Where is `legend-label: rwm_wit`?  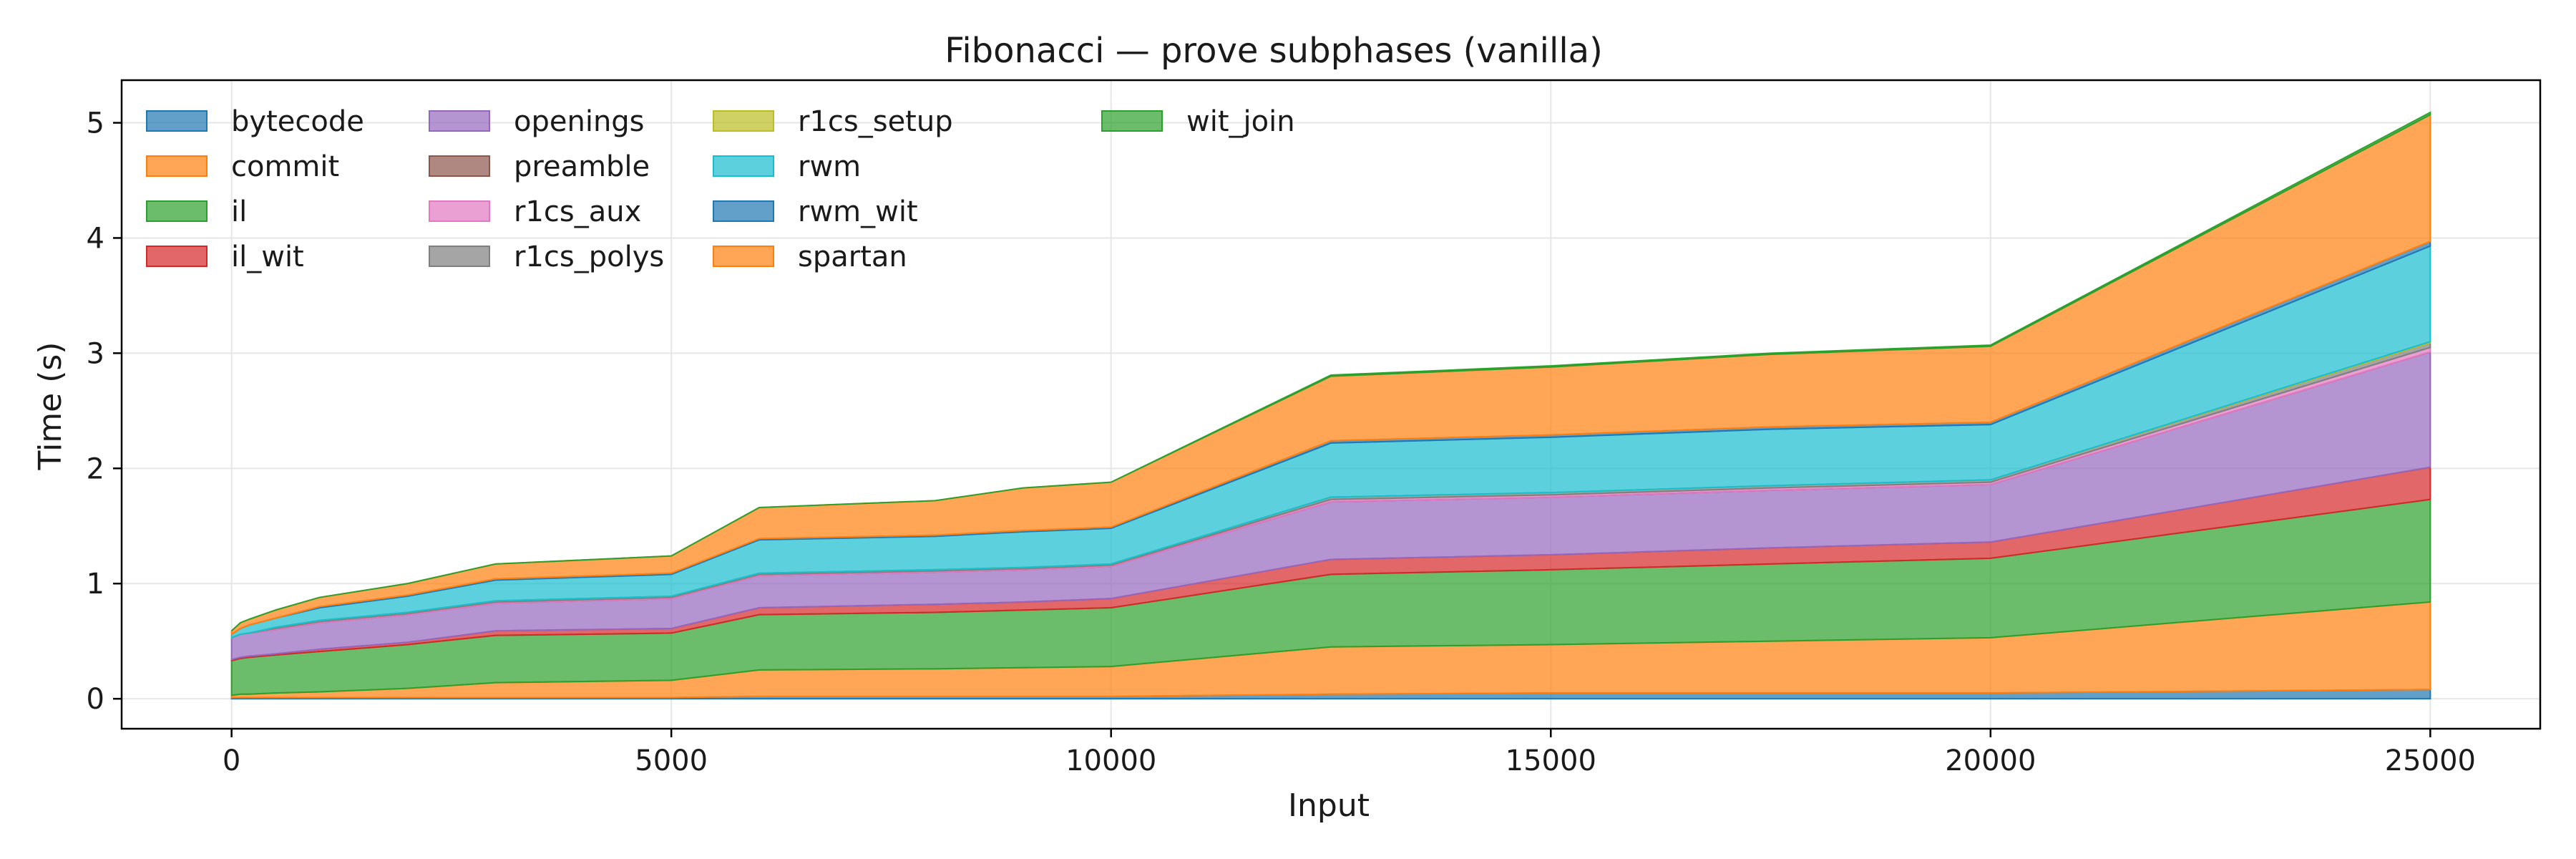 legend-label: rwm_wit is located at coordinates (858, 211).